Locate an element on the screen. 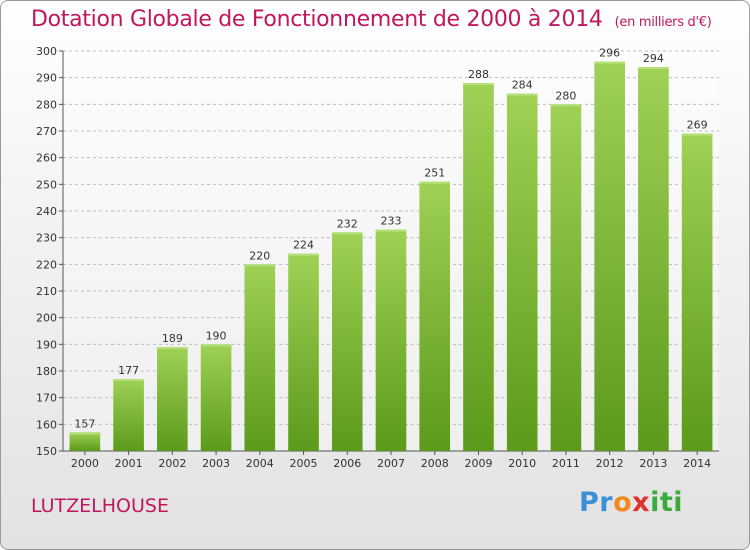  y-tick-label: 200 is located at coordinates (46, 318).